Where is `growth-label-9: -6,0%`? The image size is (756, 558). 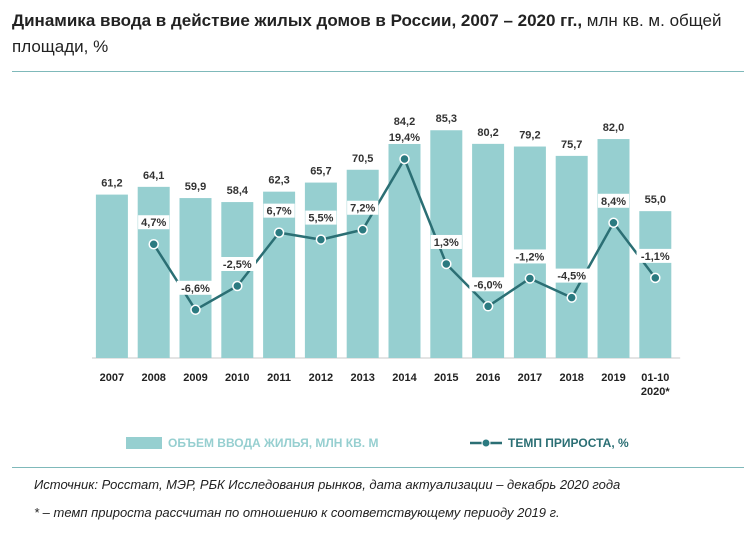
growth-label-9: -6,0% is located at coordinates (488, 285).